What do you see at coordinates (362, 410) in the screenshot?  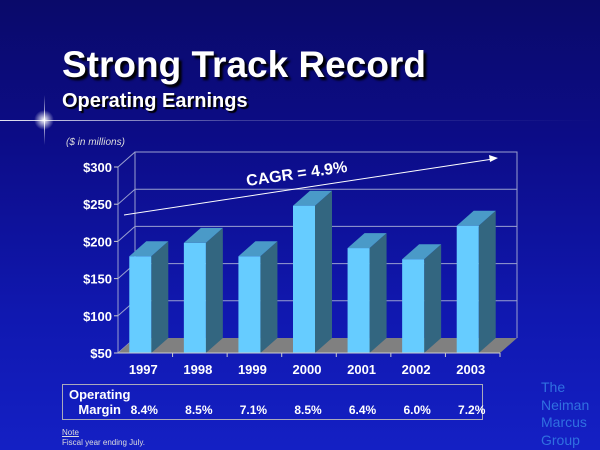 I see `margin-value: 6.4%` at bounding box center [362, 410].